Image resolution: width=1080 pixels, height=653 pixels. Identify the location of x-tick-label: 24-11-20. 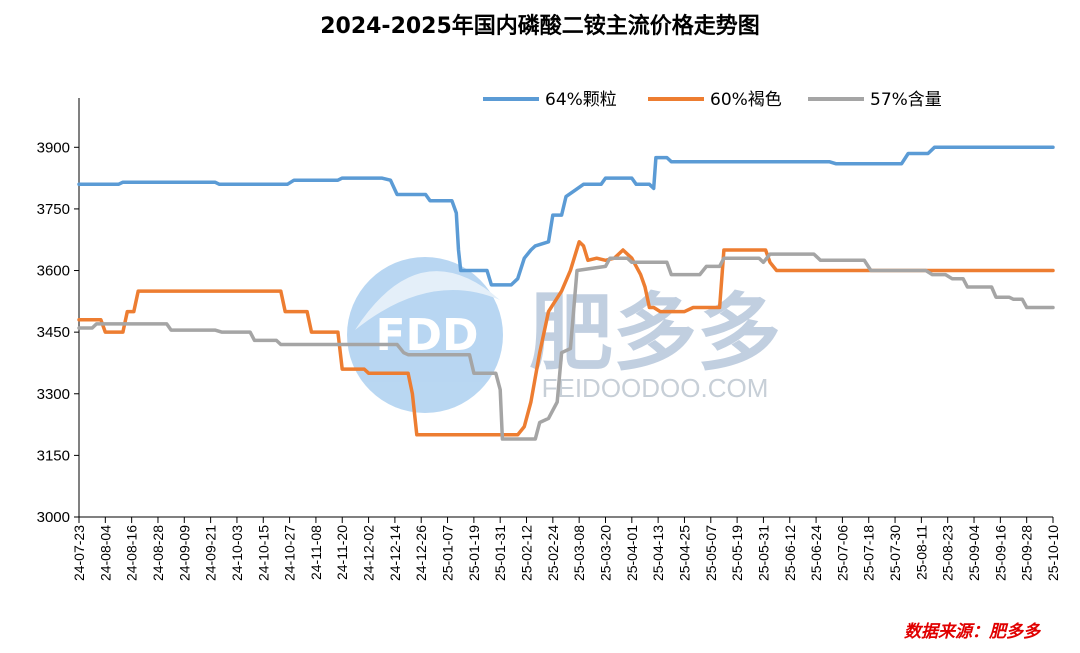
(342, 552).